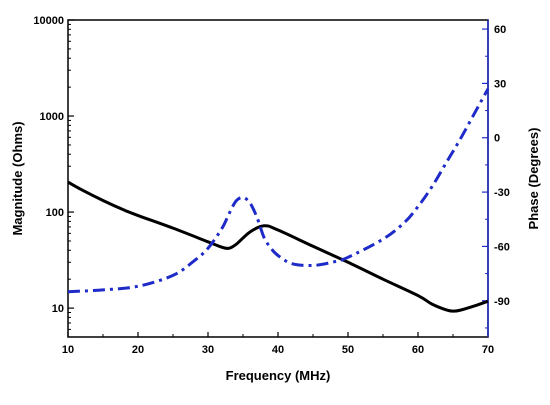 Image resolution: width=550 pixels, height=405 pixels. I want to click on x-axis: 10 20 30 40 50 60 70, so click(278, 344).